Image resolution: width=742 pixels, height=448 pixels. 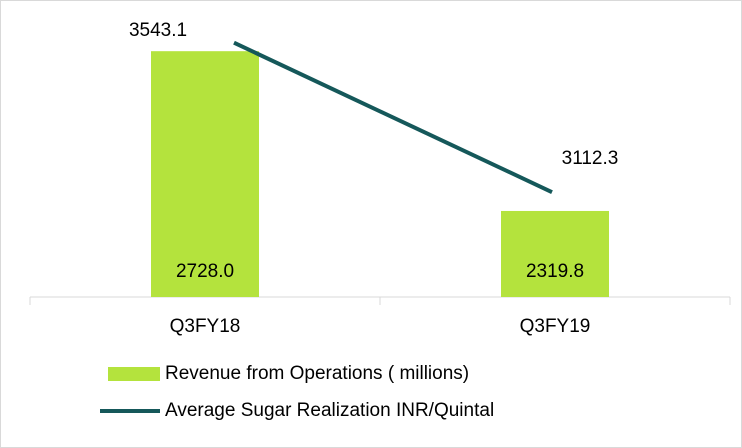 What do you see at coordinates (555, 326) in the screenshot?
I see `x-tick-label: Q3FY19` at bounding box center [555, 326].